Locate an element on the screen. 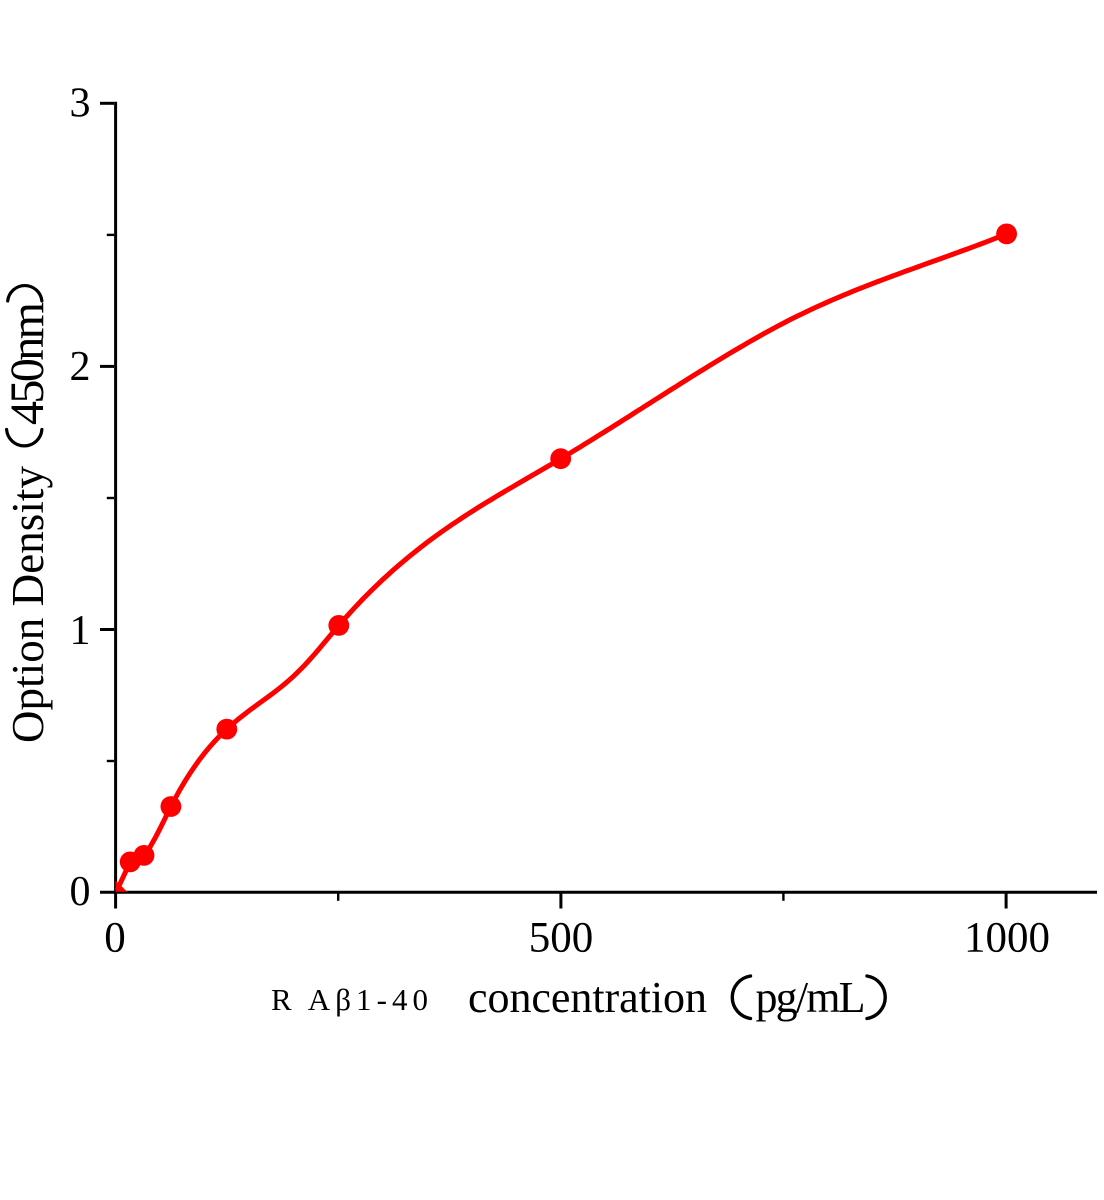  svg-text: 1000 is located at coordinates (1007, 938).